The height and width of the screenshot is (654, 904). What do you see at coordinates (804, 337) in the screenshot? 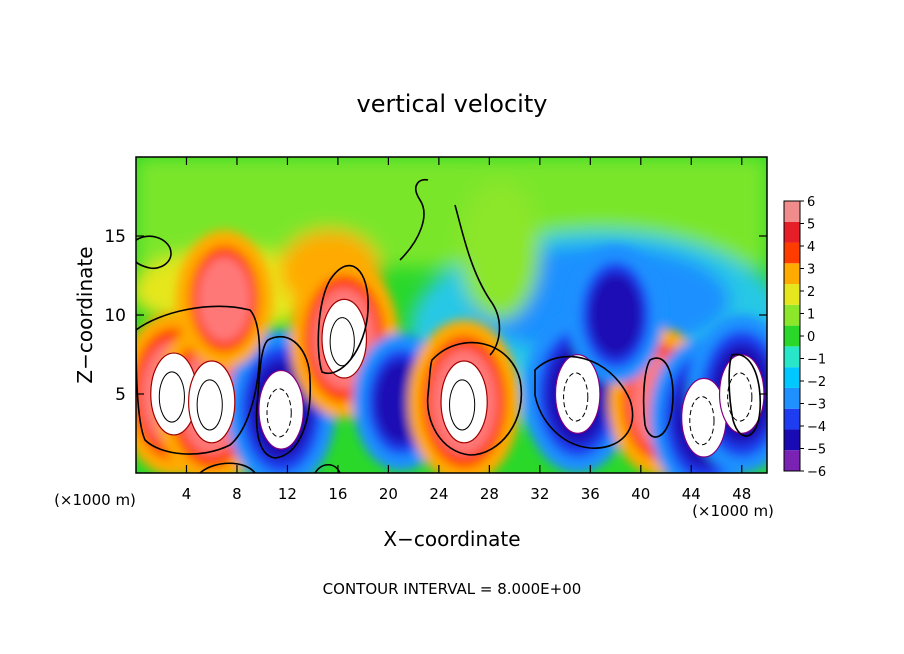
I see `colorbar: 6 5 4 3 2 1 0 −1 −2 −3 −4 −5 −6` at bounding box center [804, 337].